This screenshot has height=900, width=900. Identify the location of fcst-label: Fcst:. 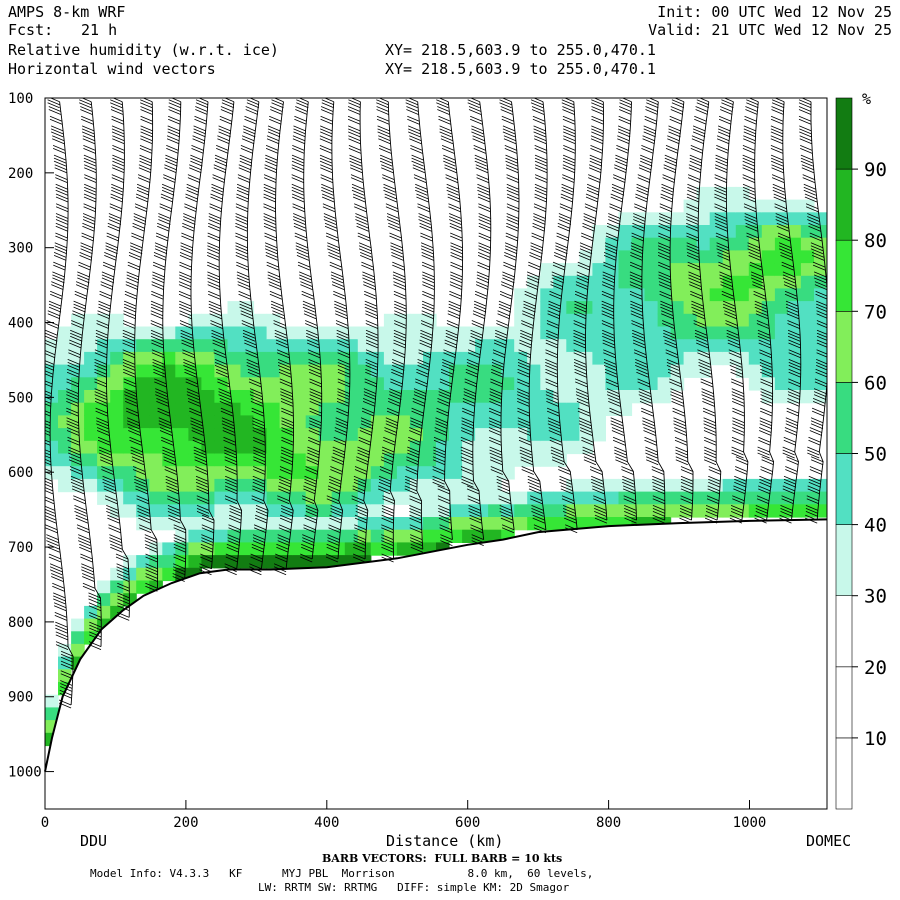
(31, 30).